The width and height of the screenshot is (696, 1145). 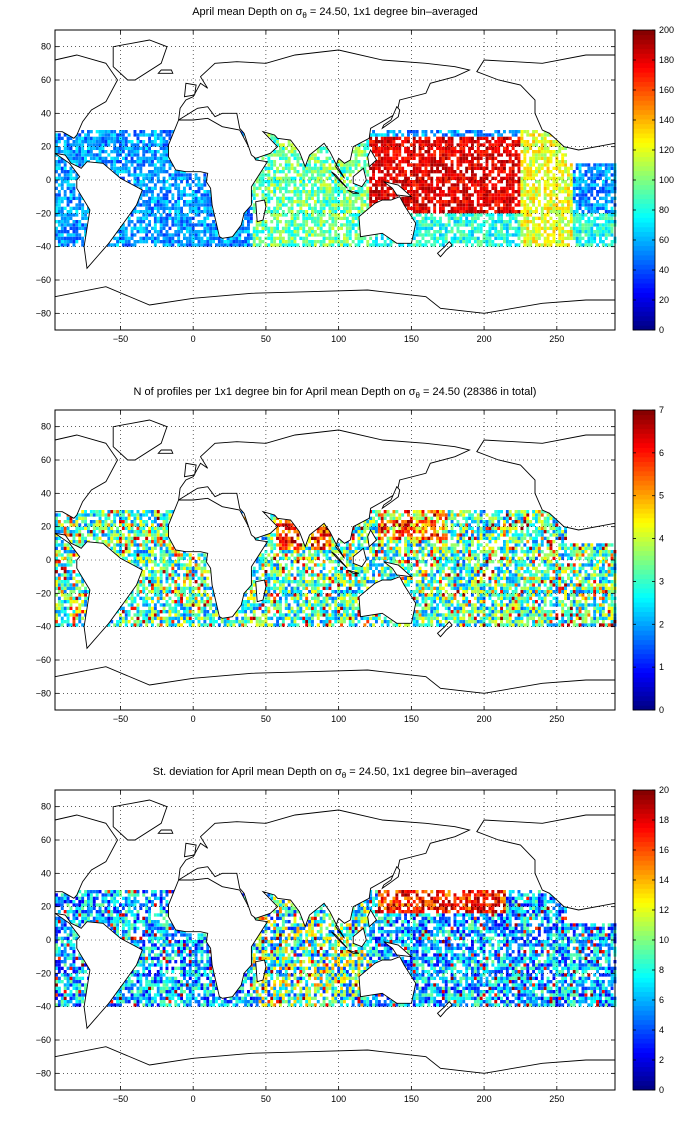 What do you see at coordinates (411, 339) in the screenshot?
I see `x-tick-label: 150` at bounding box center [411, 339].